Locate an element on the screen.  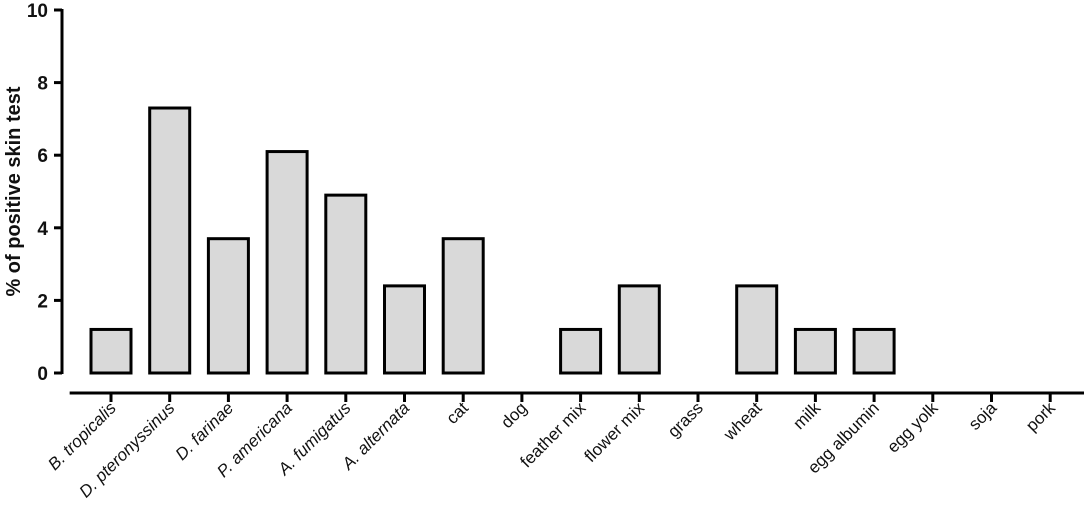
x-tick-label: flower mix is located at coordinates (615, 432).